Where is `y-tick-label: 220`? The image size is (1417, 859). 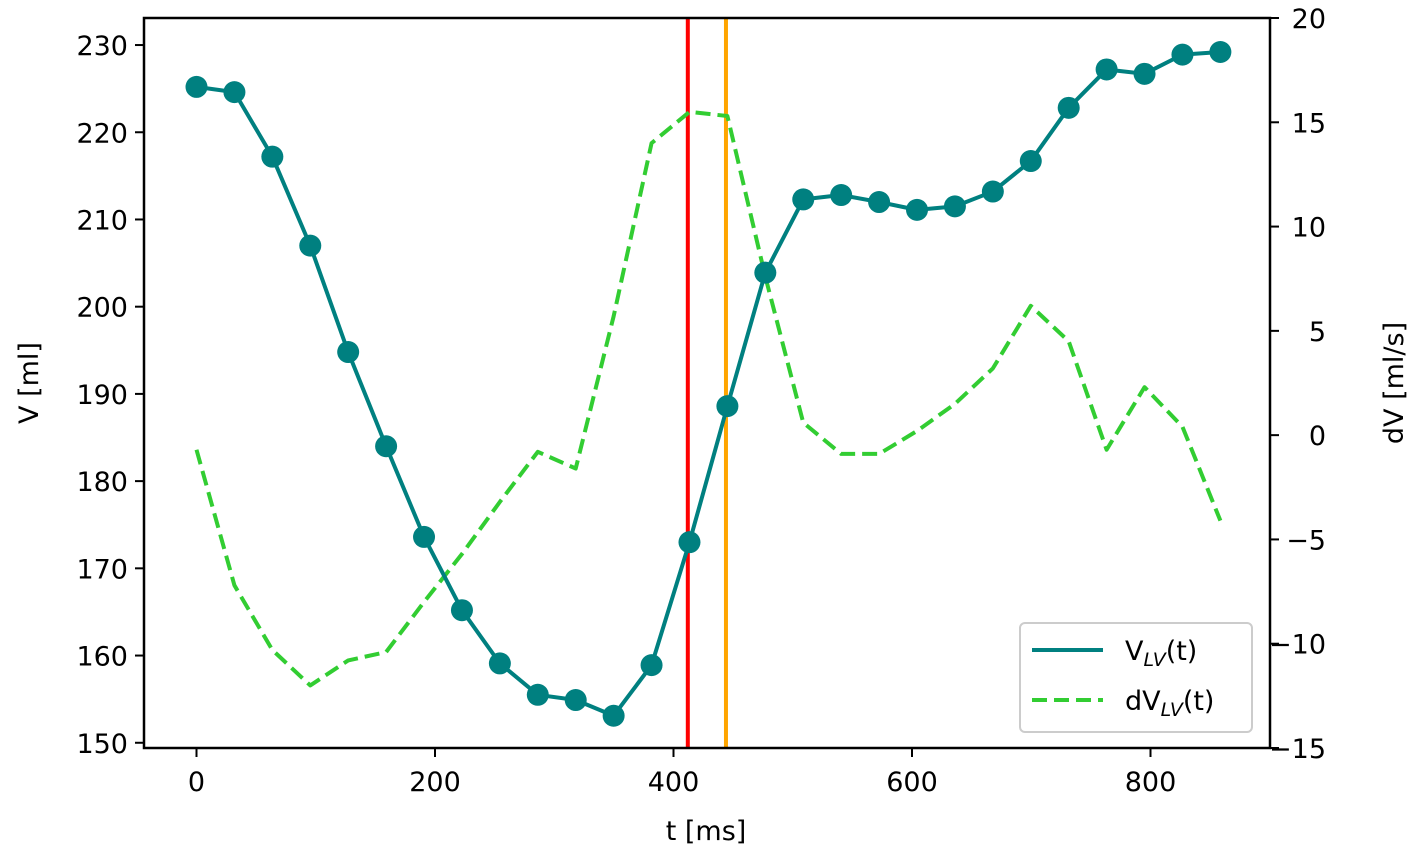 y-tick-label: 220 is located at coordinates (102, 133).